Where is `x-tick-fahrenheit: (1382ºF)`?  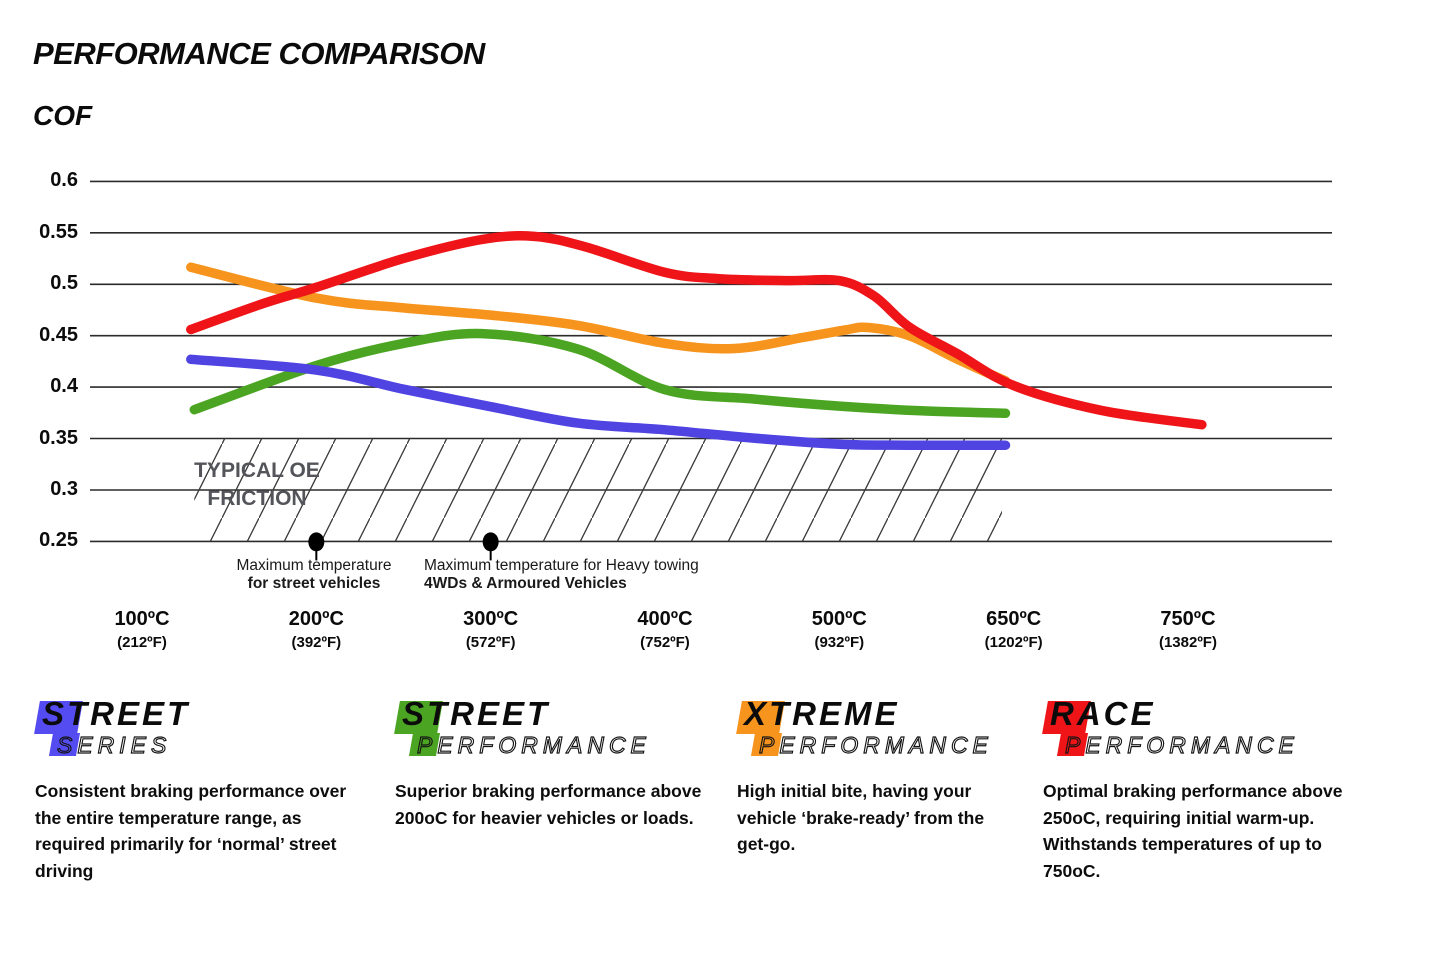 x-tick-fahrenheit: (1382ºF) is located at coordinates (1187, 642).